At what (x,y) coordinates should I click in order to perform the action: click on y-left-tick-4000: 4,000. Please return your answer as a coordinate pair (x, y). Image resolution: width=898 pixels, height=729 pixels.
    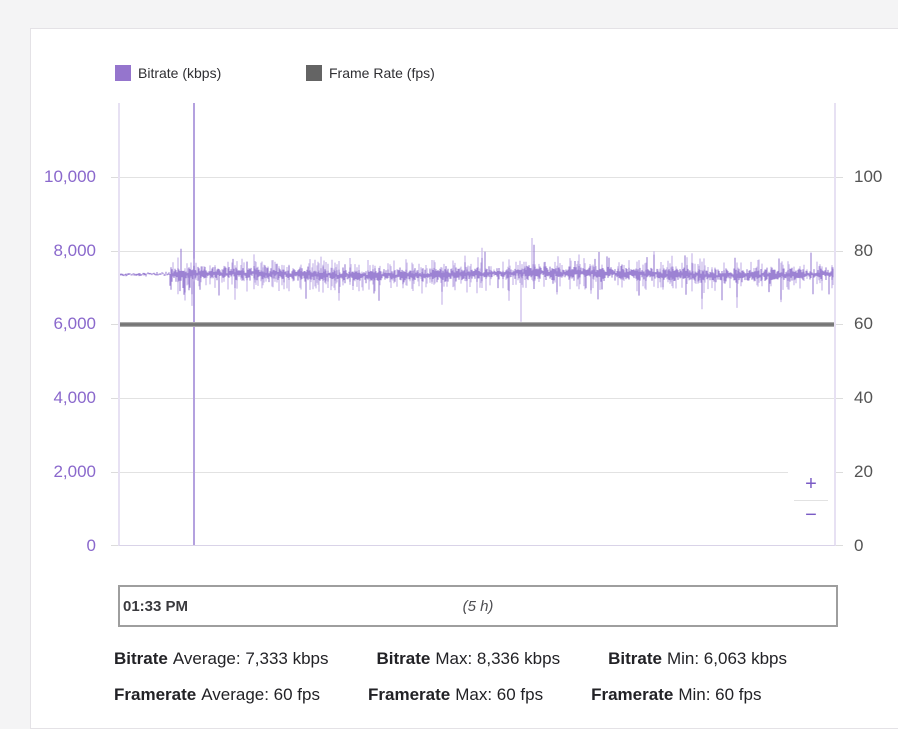
    Looking at the image, I should click on (74, 397).